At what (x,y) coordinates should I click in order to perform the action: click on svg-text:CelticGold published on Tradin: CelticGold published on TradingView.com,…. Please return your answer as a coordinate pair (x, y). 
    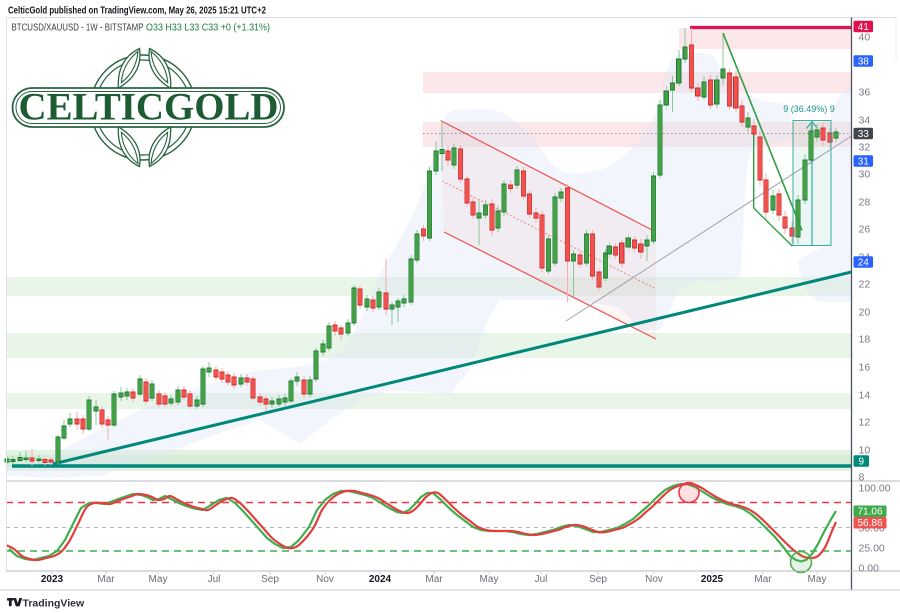
    Looking at the image, I should click on (137, 11).